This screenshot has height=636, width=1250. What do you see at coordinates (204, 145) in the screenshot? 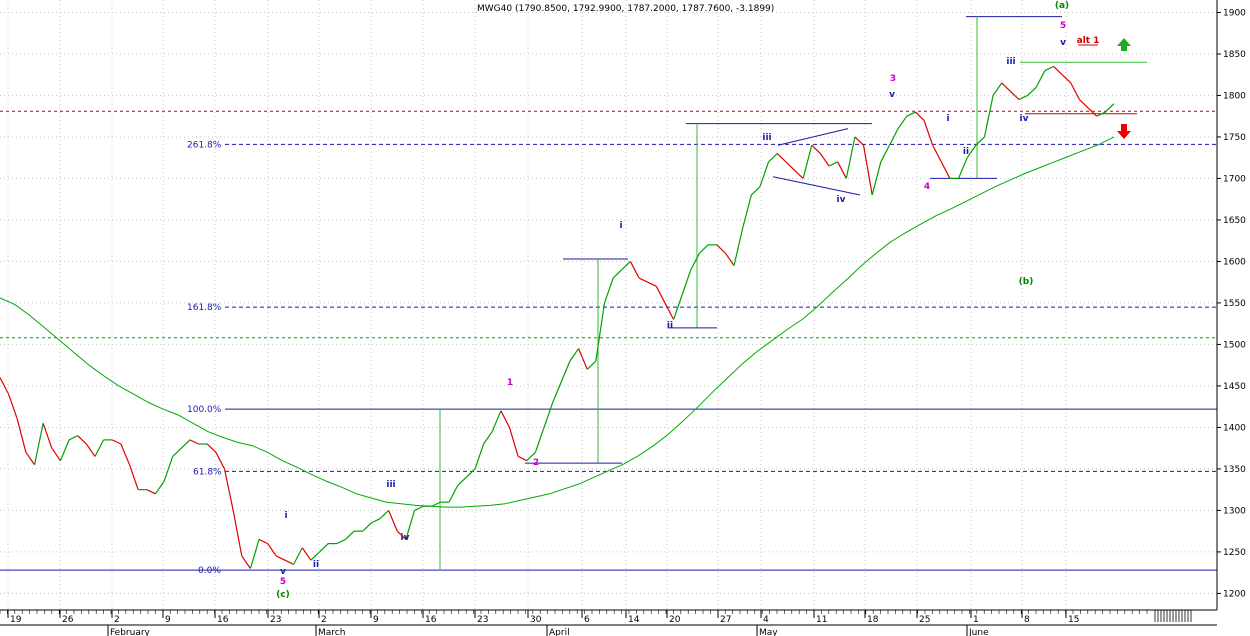
I see `fib-label: 261.8%` at bounding box center [204, 145].